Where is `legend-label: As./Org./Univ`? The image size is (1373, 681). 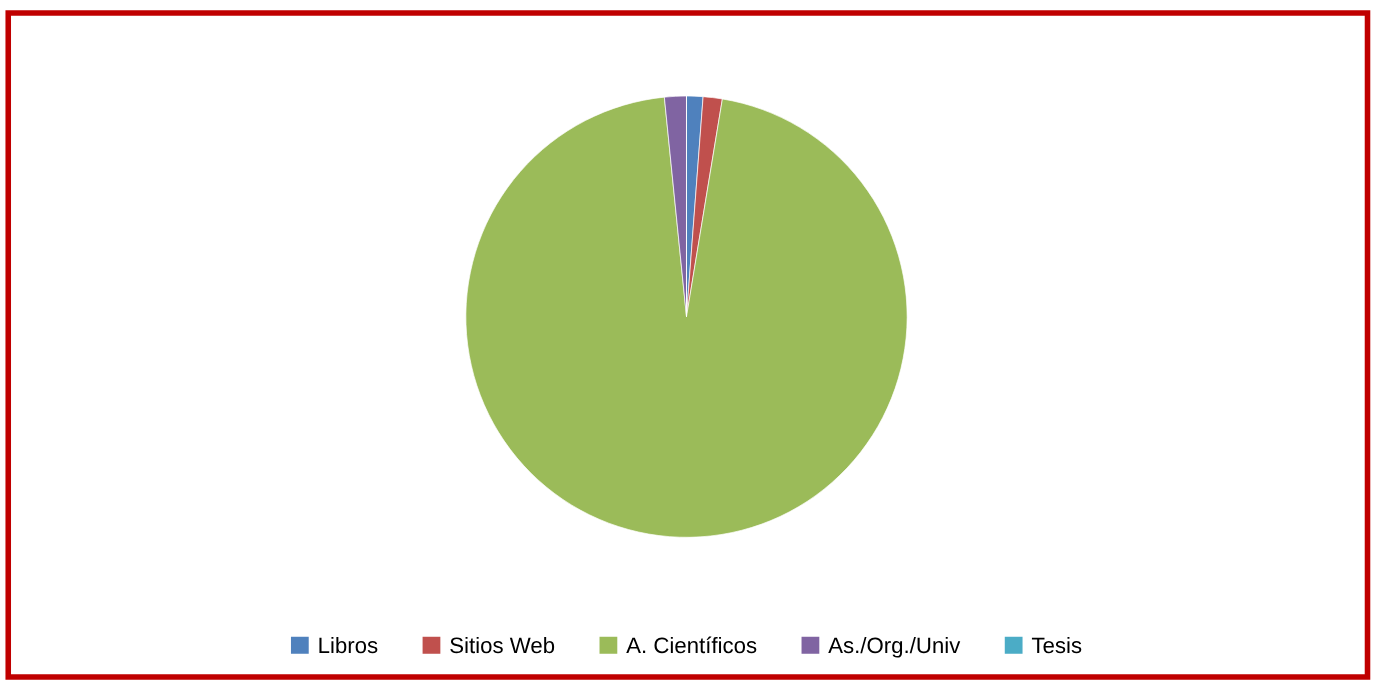
legend-label: As./Org./Univ is located at coordinates (894, 647).